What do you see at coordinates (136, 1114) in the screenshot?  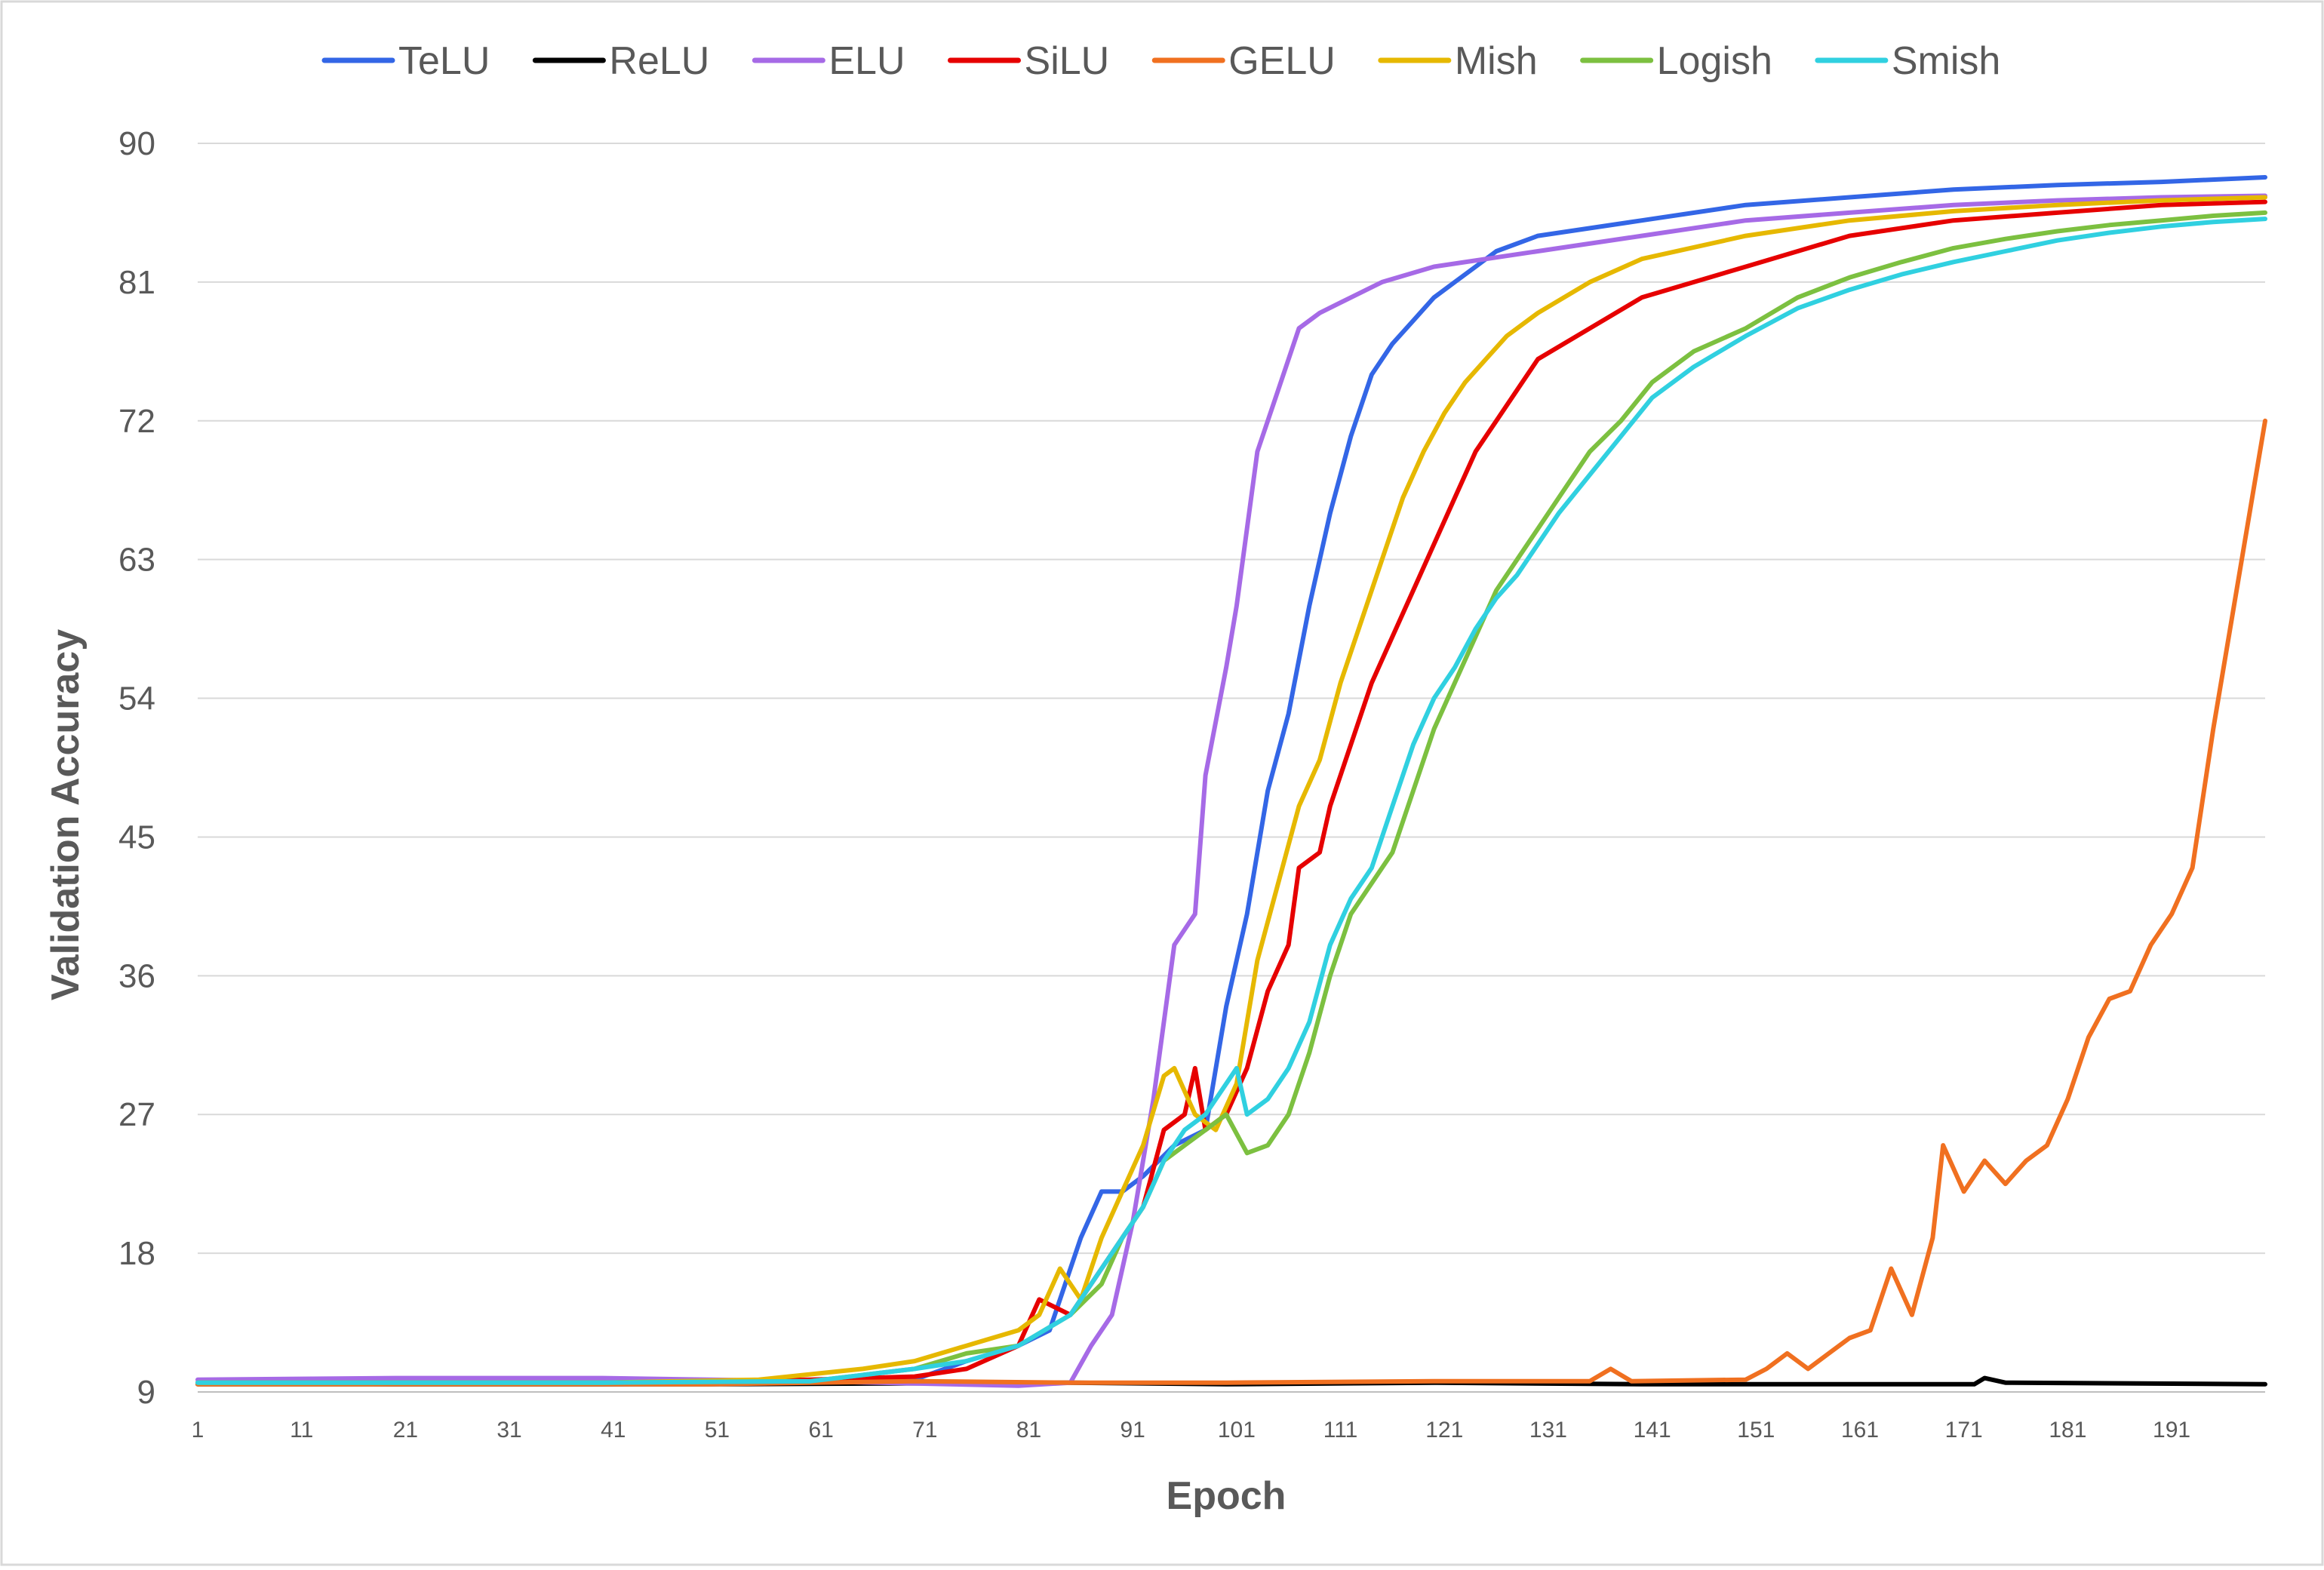 I see `y-tick-label: 27` at bounding box center [136, 1114].